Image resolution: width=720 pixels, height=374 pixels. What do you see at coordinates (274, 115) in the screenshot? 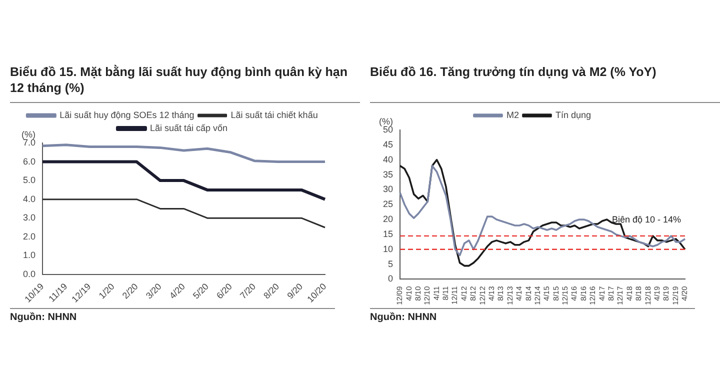
I see `legend-label: Lãi suất tái chiết khấu` at bounding box center [274, 115].